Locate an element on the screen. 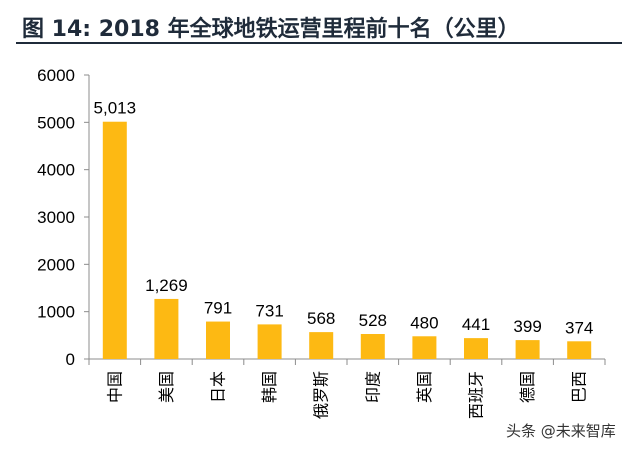 The width and height of the screenshot is (640, 455). x-category-label: 德国 is located at coordinates (527, 387).